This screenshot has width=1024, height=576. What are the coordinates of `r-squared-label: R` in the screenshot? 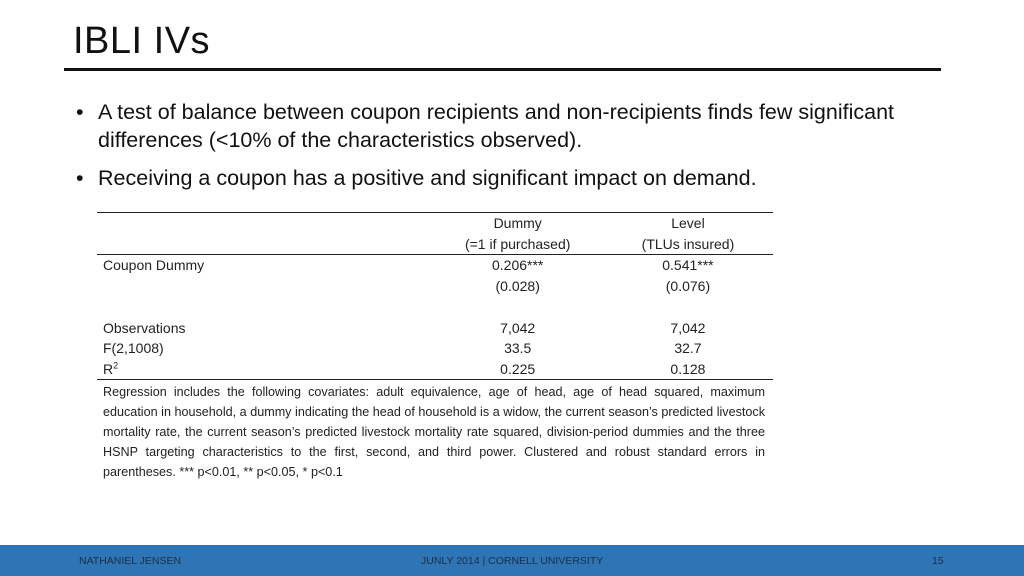 It's located at (108, 368).